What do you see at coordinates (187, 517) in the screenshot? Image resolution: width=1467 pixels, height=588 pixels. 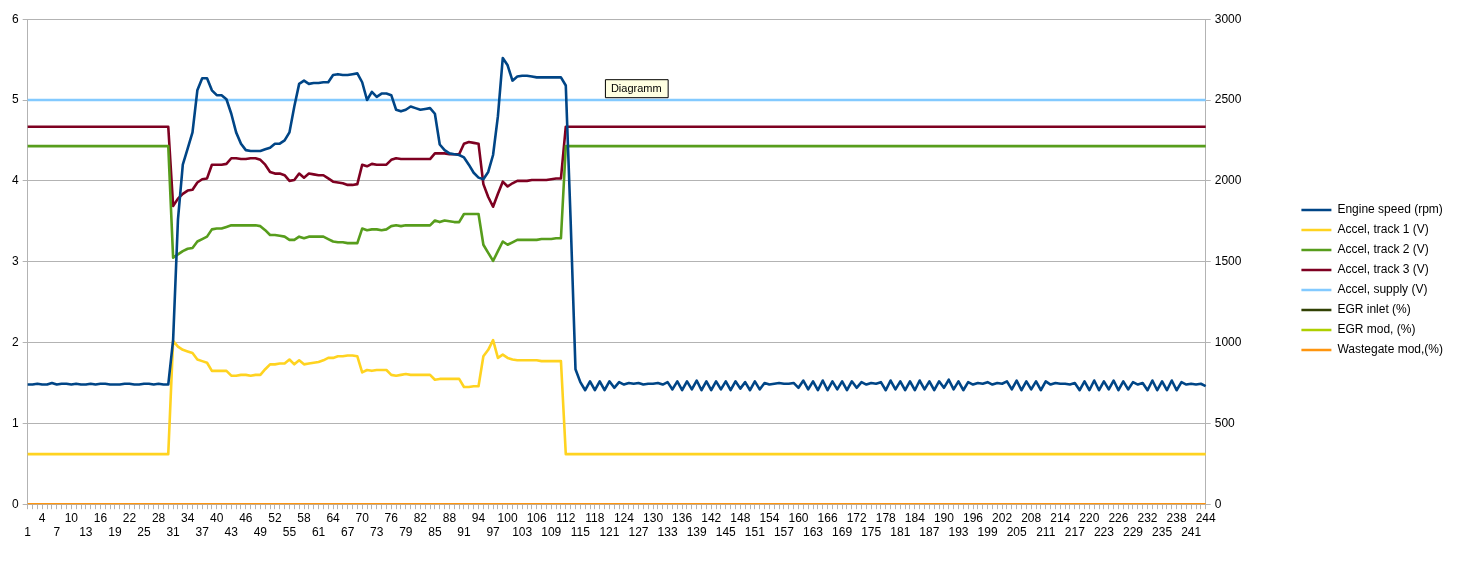 I see `x-tick-label: 34` at bounding box center [187, 517].